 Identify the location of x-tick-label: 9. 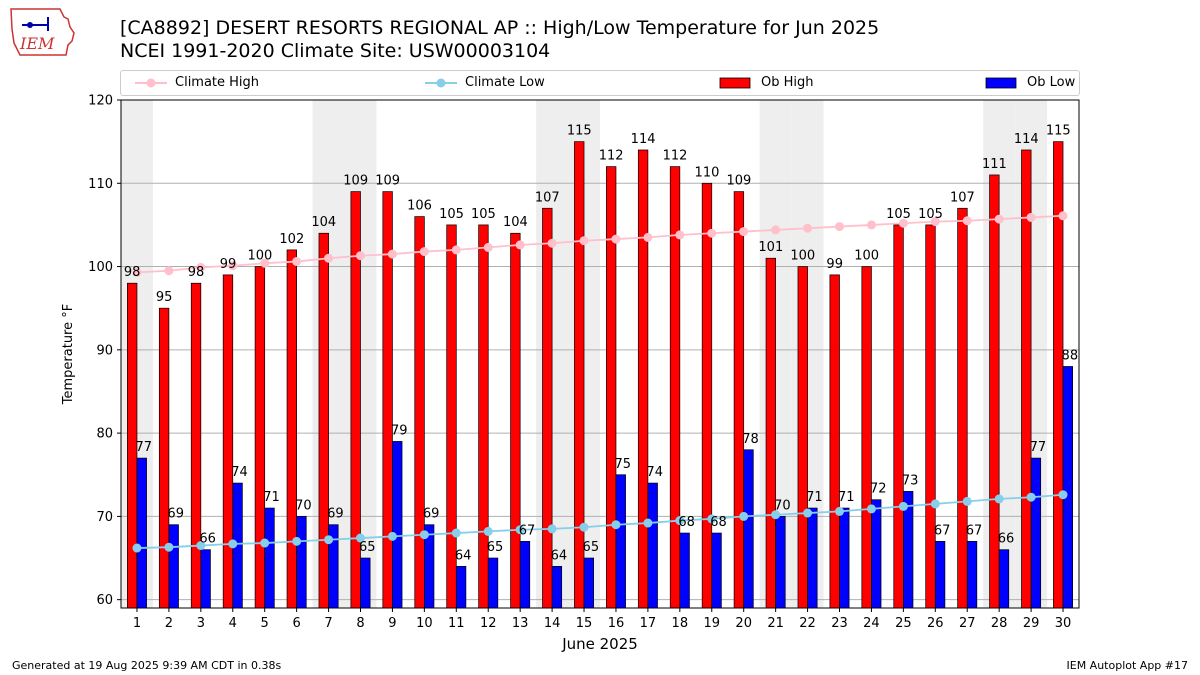
(392, 623).